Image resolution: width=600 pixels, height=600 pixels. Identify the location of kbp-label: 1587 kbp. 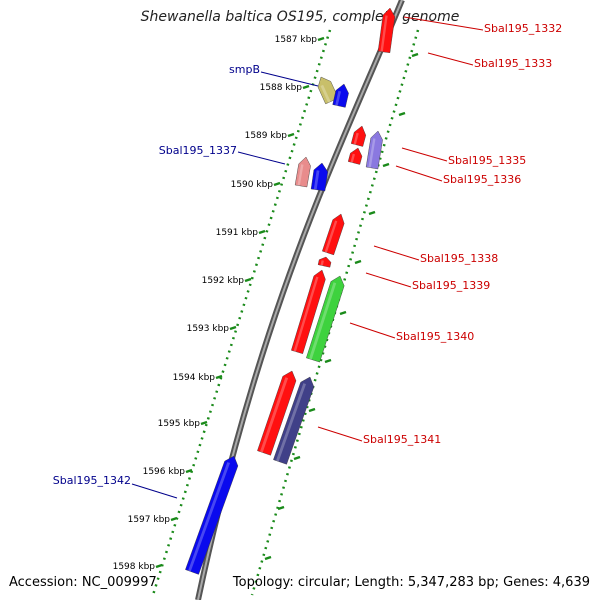
(296, 40).